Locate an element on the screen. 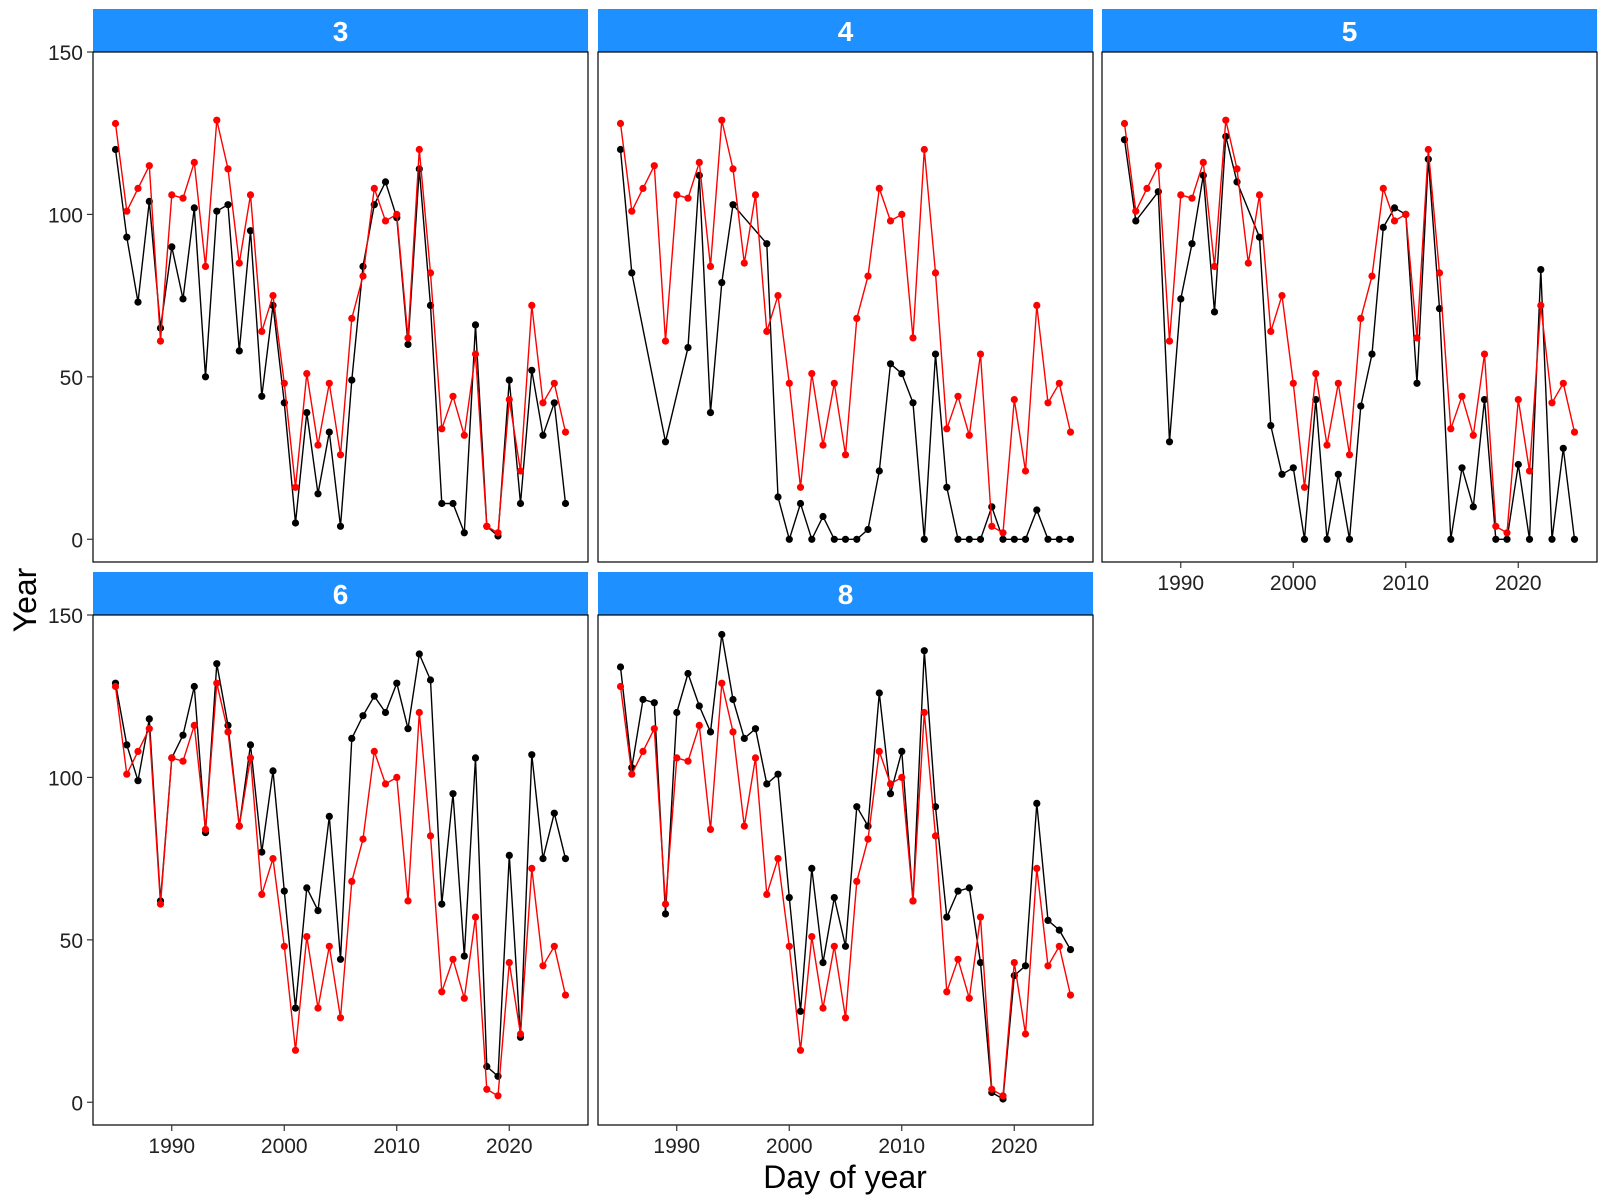  facet-strip is located at coordinates (845, 30).